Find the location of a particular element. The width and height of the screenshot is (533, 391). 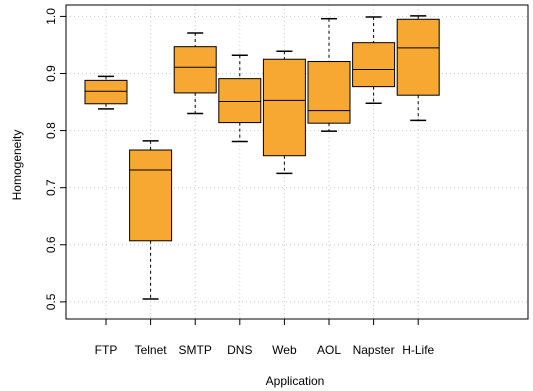

y-axis: 0.5 0.6 0.7 0.8 0.9 1.0 is located at coordinates (55, 159).